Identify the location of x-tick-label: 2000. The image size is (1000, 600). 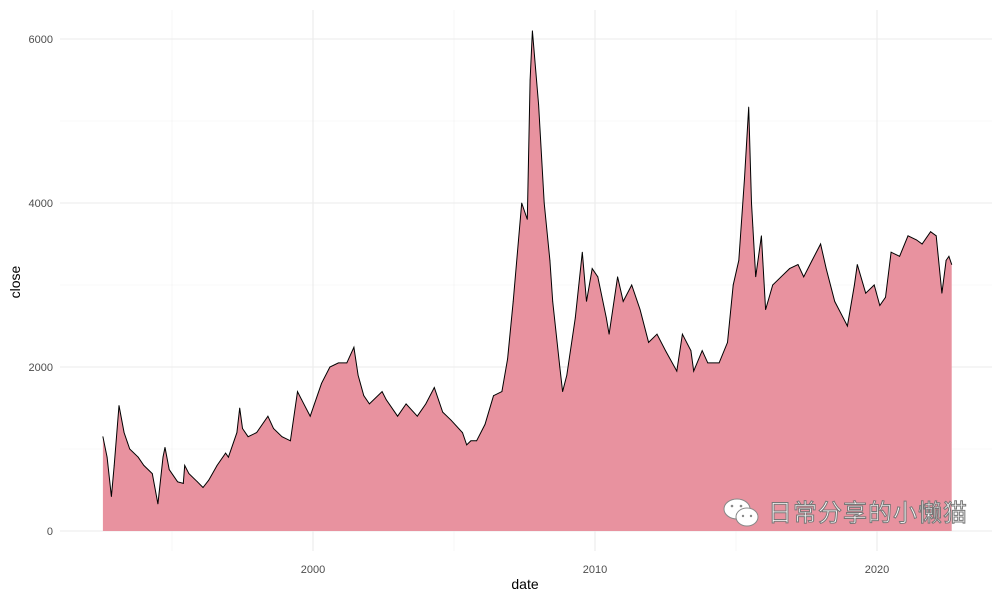
(313, 570).